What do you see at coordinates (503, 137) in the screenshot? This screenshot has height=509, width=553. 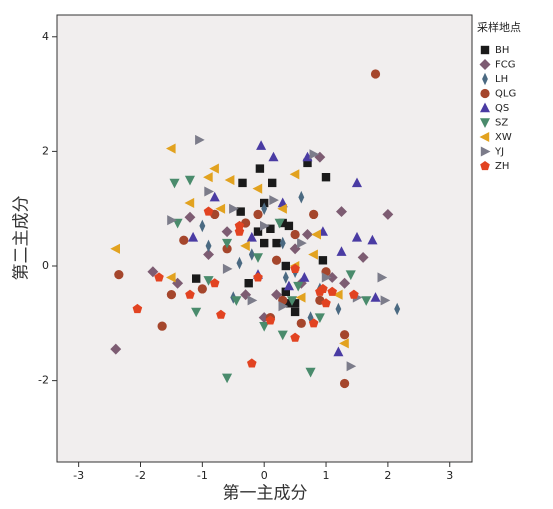 I see `legend-label: XW` at bounding box center [503, 137].